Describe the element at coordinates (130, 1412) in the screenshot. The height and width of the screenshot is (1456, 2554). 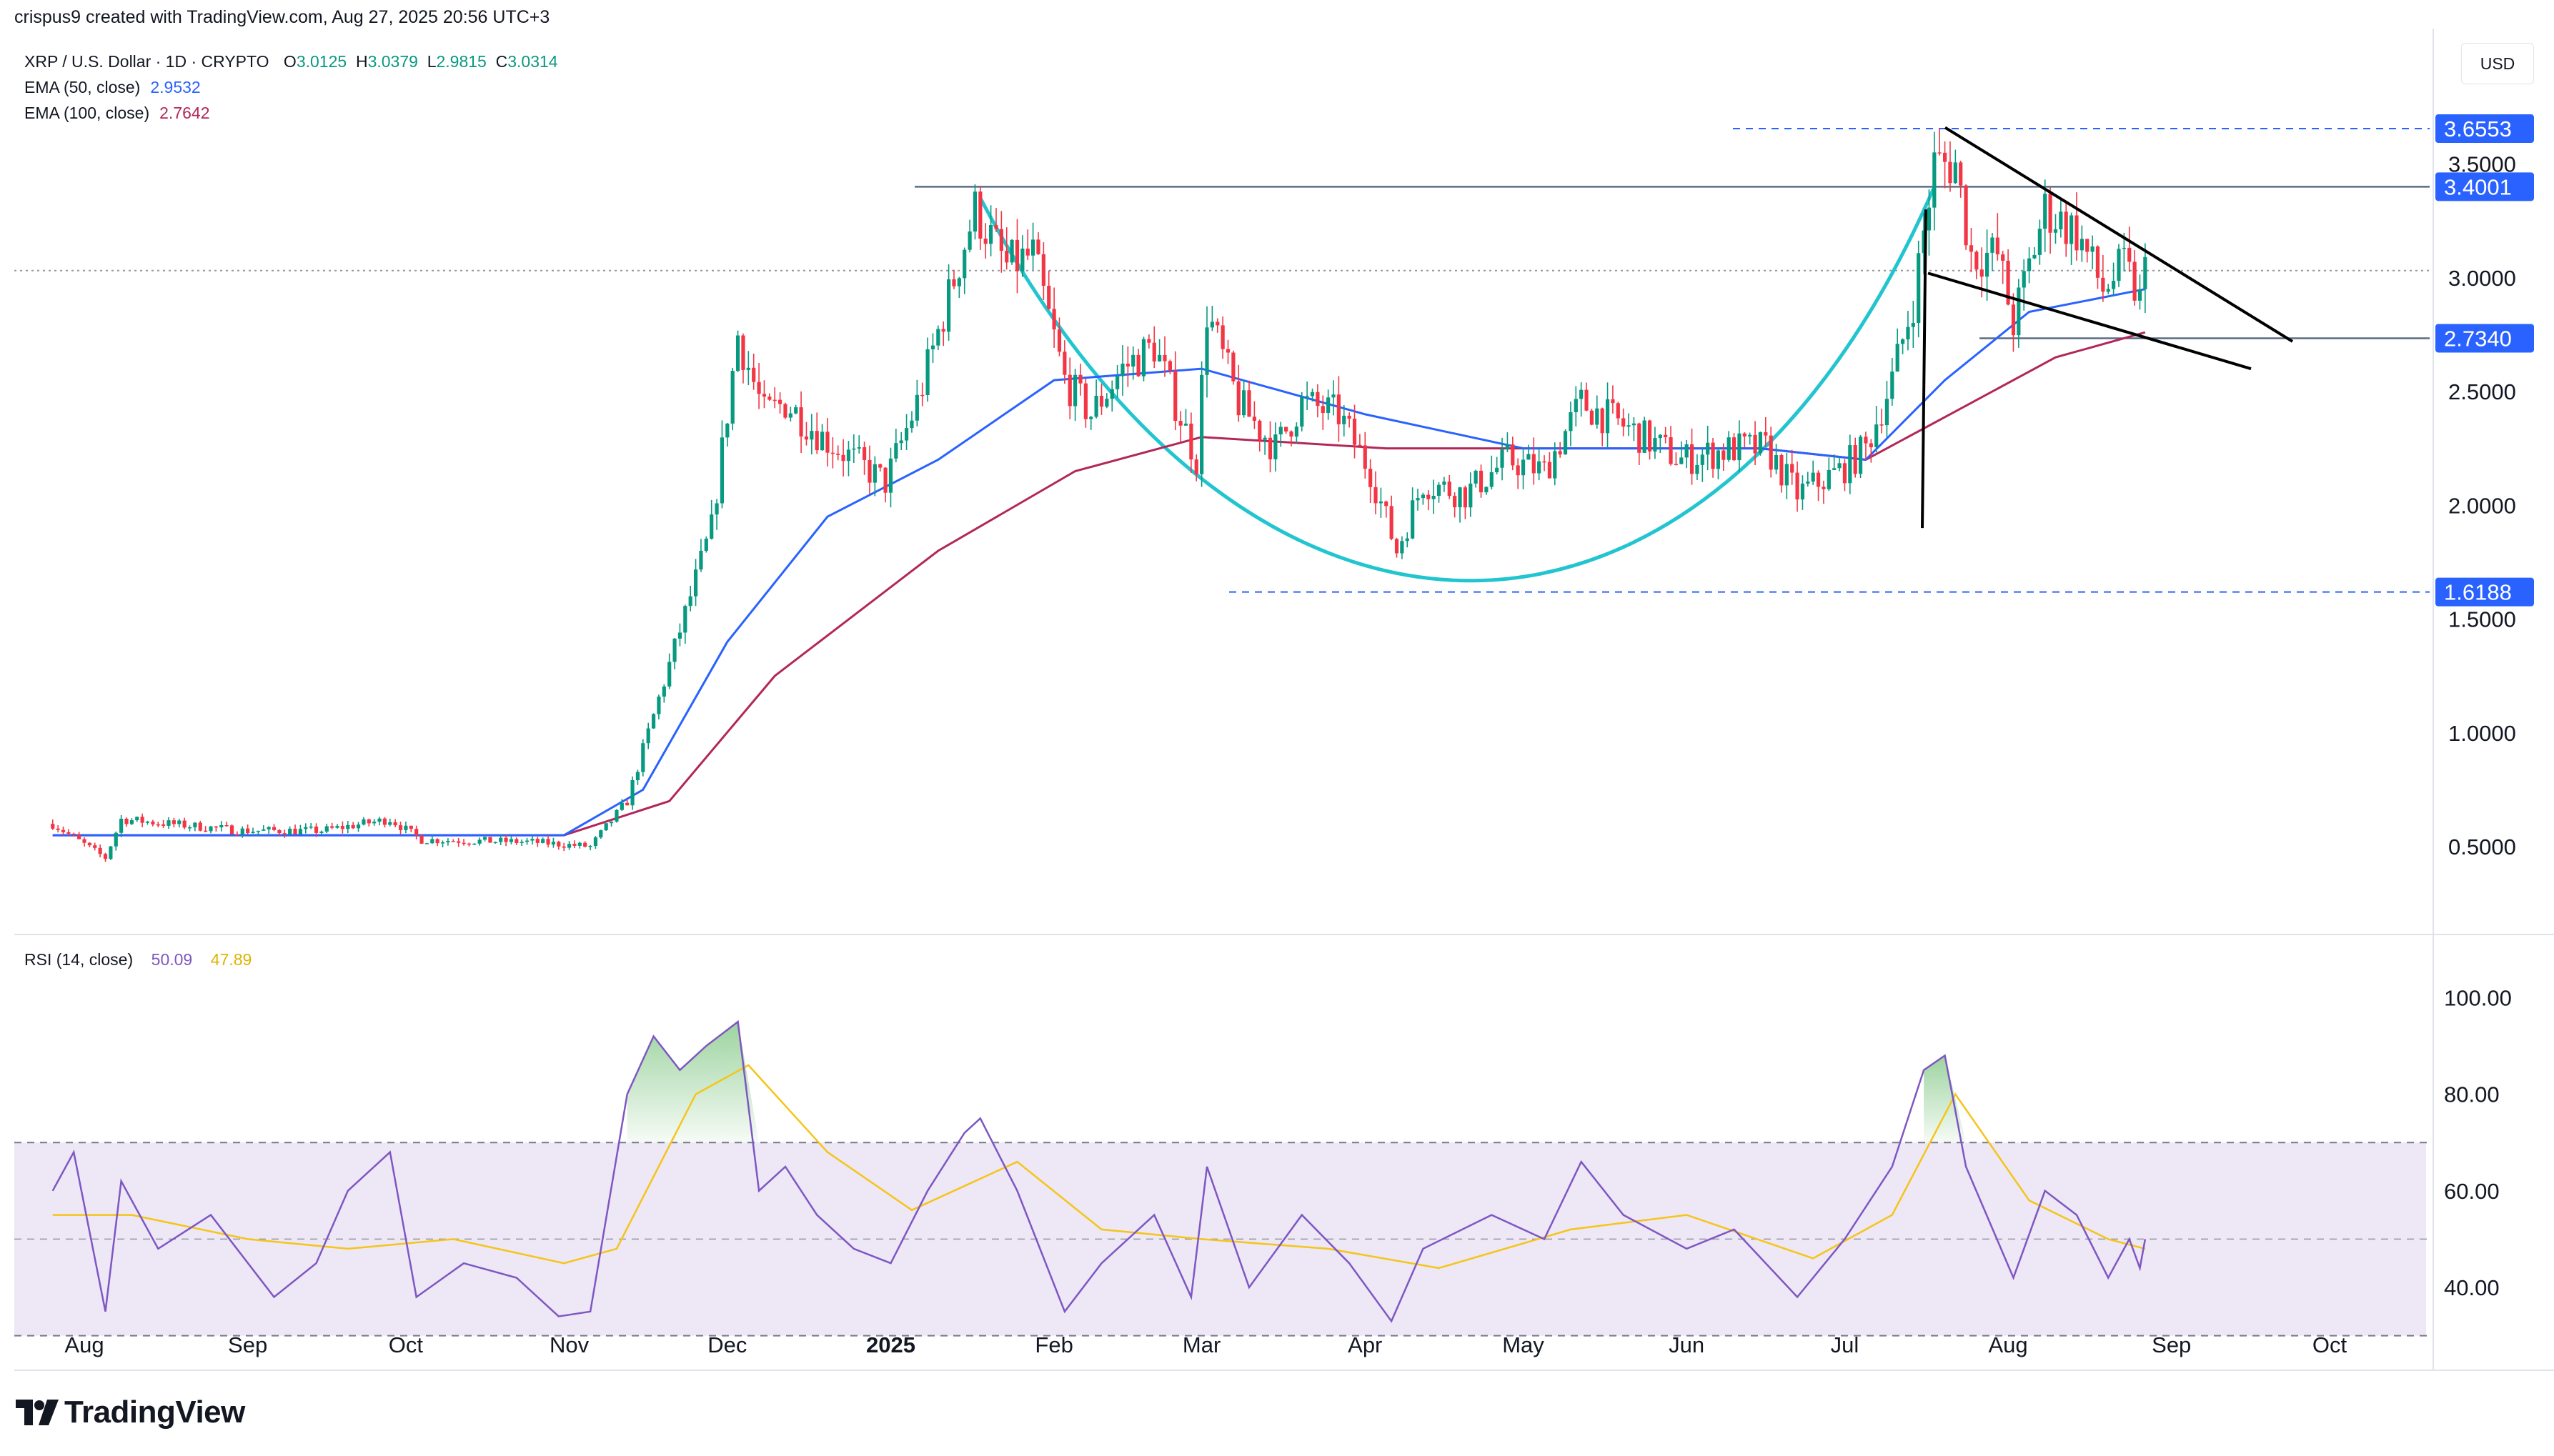
I see `tradingview-logo: TradingView` at that location.